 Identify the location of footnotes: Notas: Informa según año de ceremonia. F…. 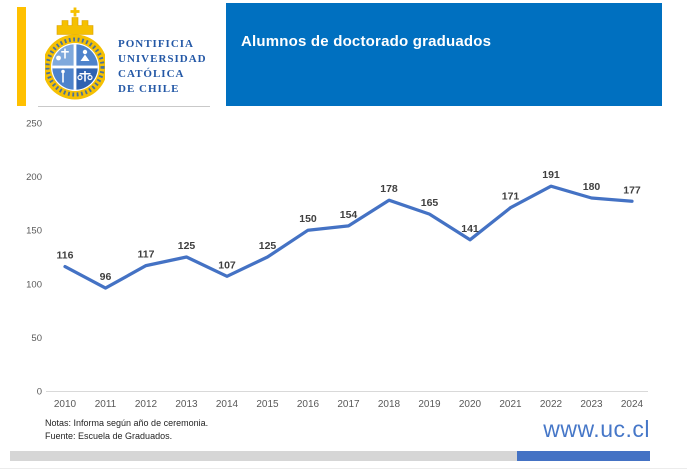
(126, 430).